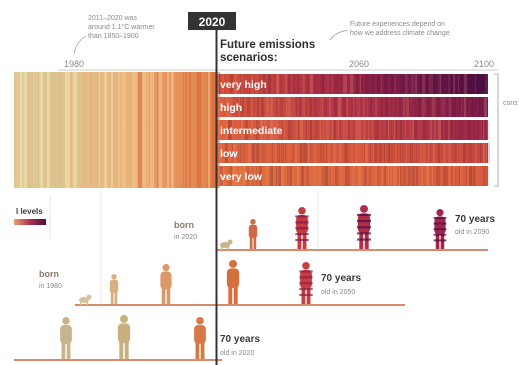 Image resolution: width=519 pixels, height=365 pixels. What do you see at coordinates (50, 286) in the screenshot?
I see `born-1980-sublabel: in 1980` at bounding box center [50, 286].